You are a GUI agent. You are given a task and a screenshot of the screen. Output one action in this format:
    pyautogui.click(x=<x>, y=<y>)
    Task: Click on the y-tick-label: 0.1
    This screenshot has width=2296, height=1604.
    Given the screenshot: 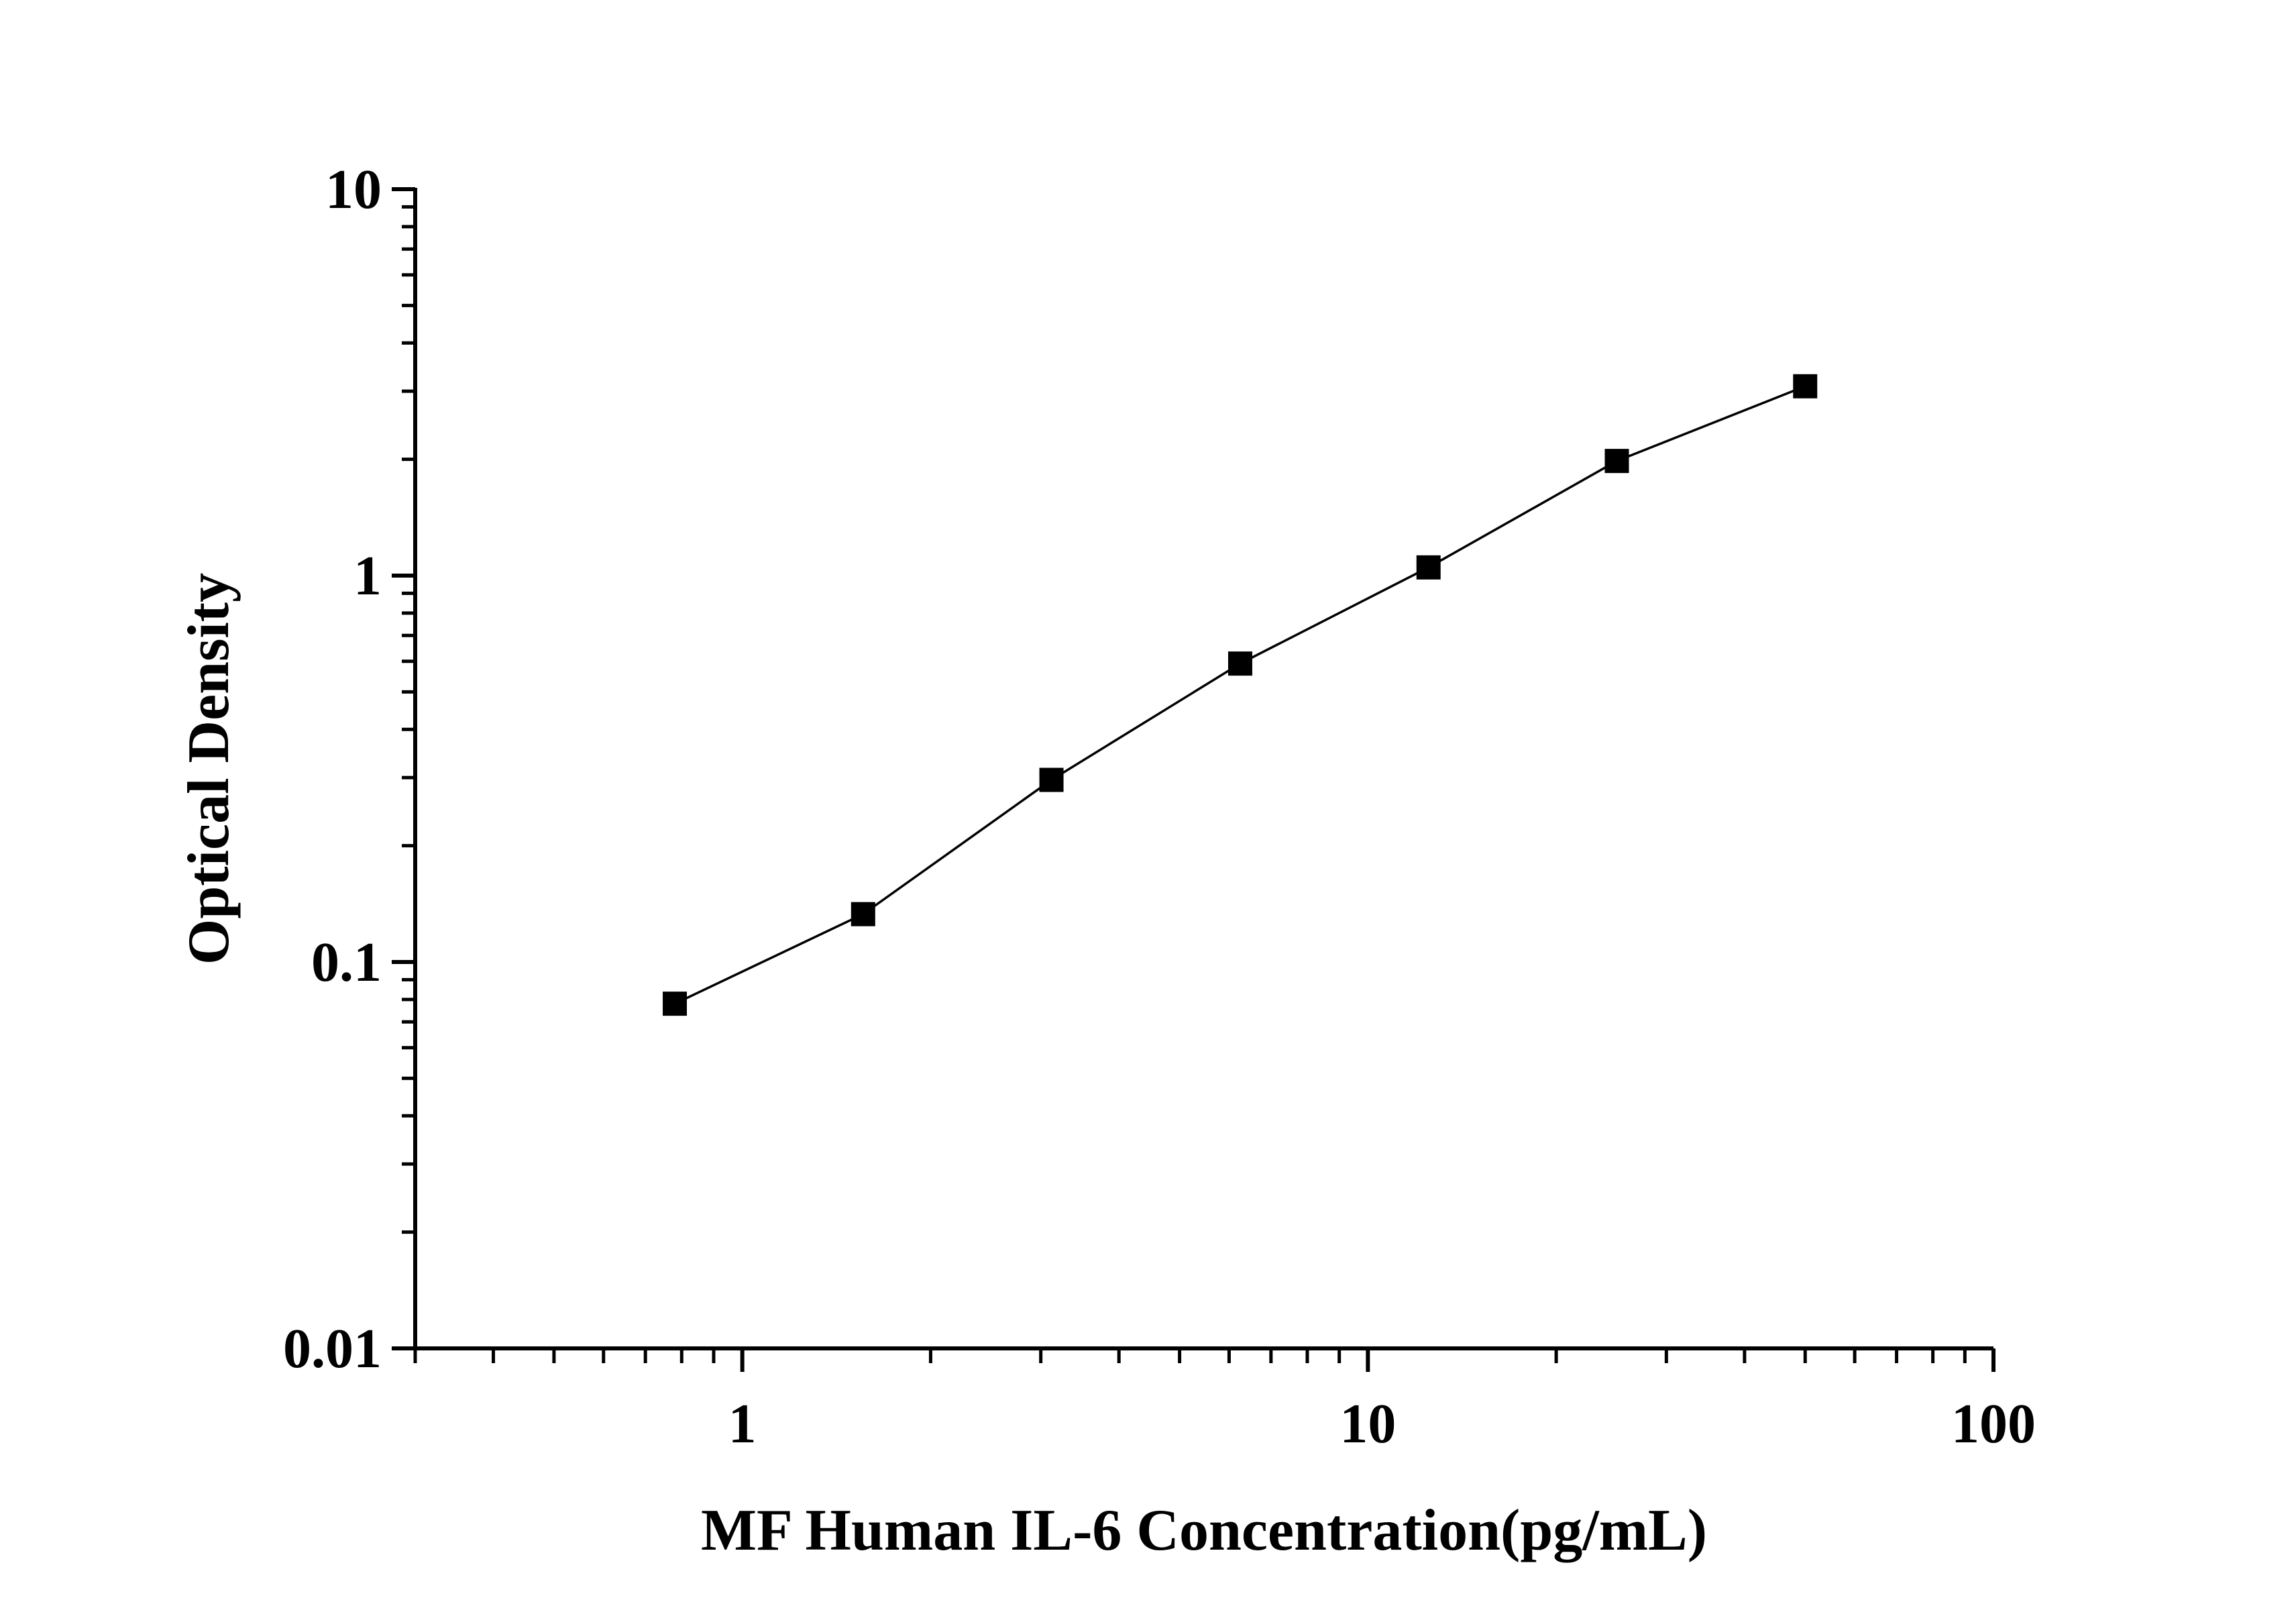 What is the action you would take?
    pyautogui.click(x=346, y=963)
    